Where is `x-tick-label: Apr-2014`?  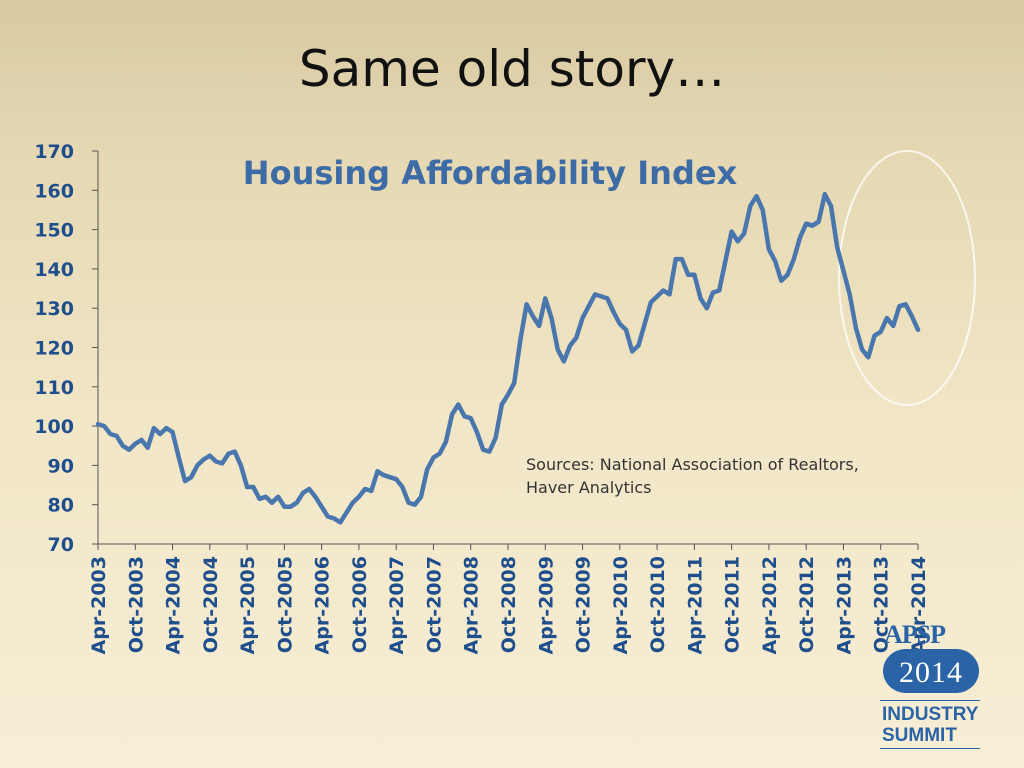
x-tick-label: Apr-2014 is located at coordinates (919, 605).